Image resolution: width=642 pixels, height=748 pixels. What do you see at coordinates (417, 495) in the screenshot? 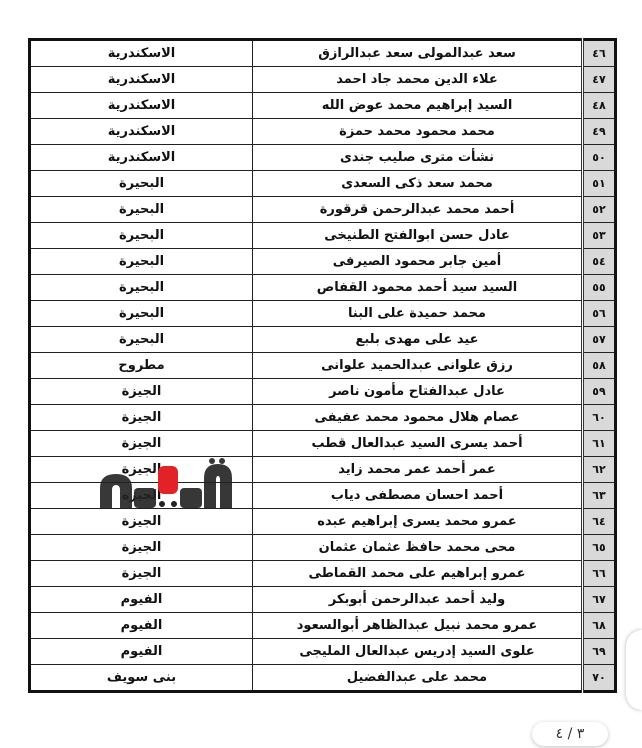
I see `person-name: أحمد احسان مصطفى دياب` at bounding box center [417, 495].